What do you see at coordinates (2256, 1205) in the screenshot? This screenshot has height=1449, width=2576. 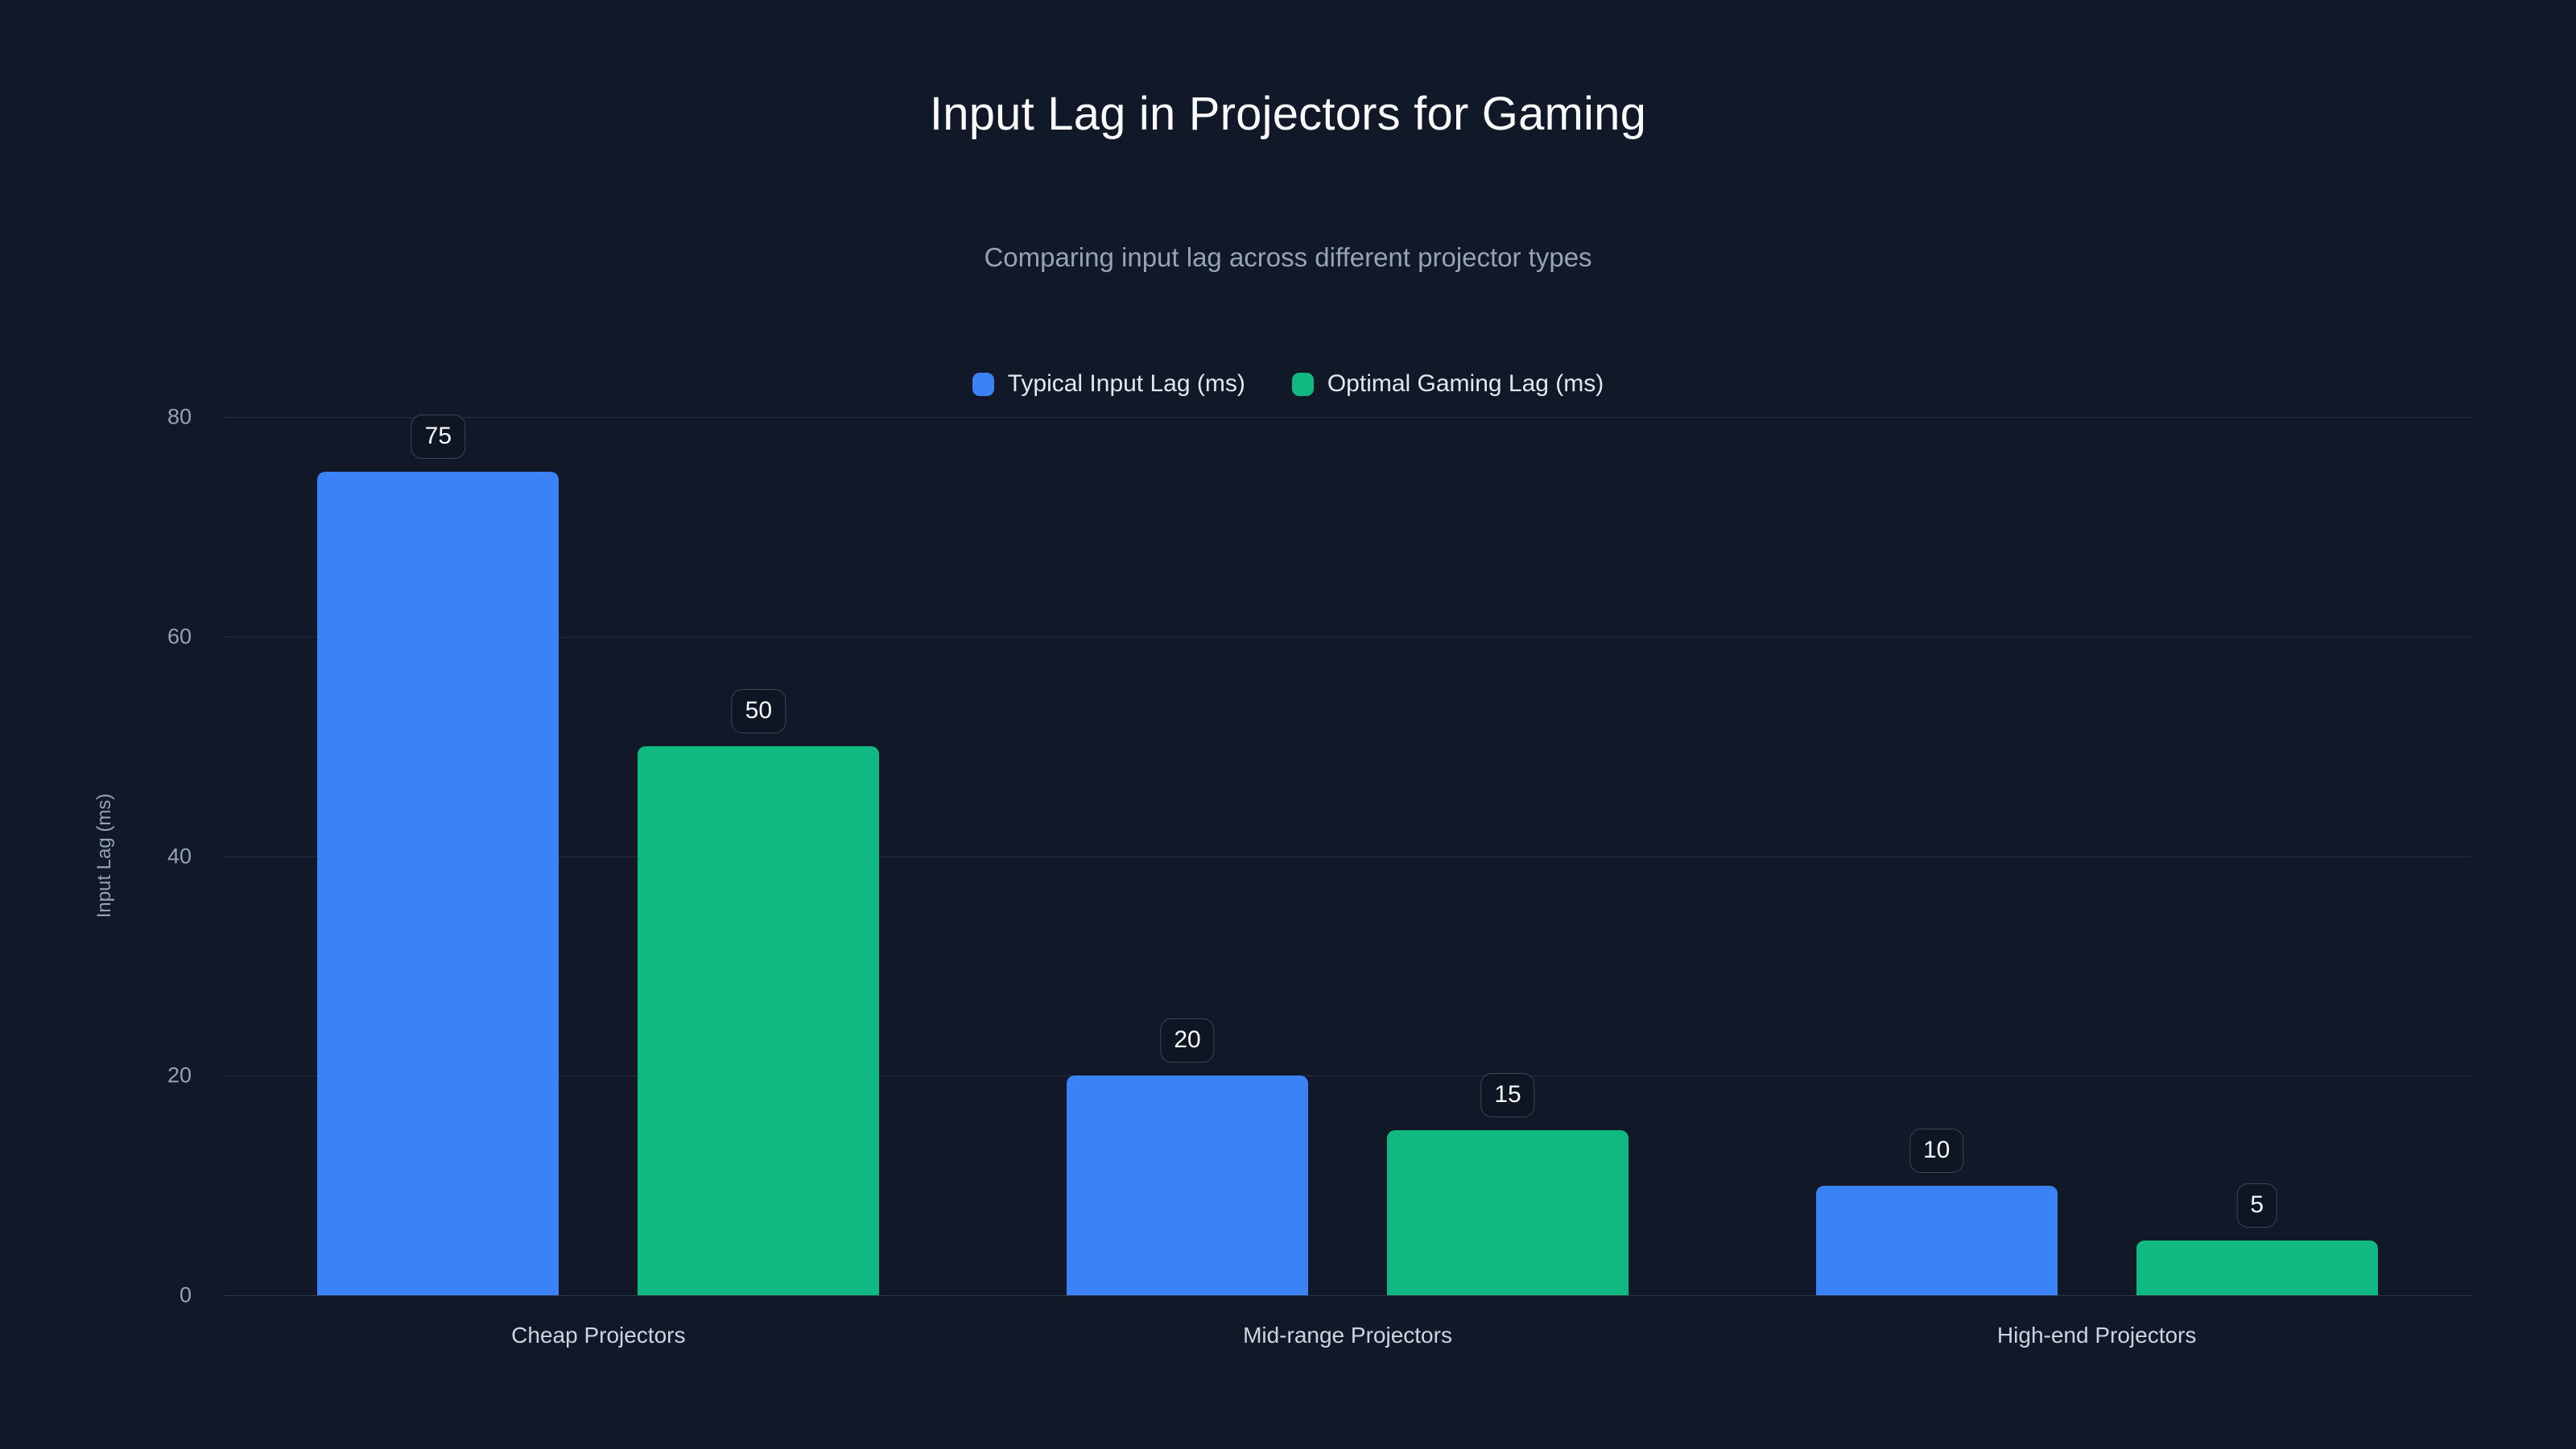 I see `bar-value-label: 5` at bounding box center [2256, 1205].